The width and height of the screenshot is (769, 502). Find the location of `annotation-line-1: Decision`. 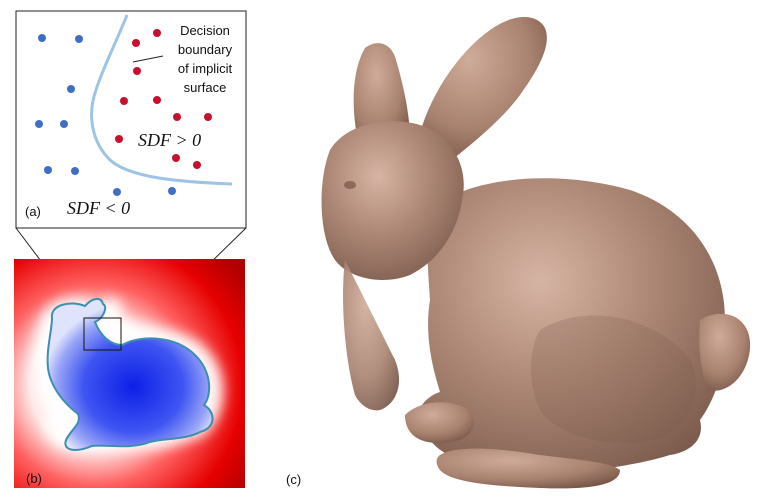

annotation-line-1: Decision is located at coordinates (205, 30).